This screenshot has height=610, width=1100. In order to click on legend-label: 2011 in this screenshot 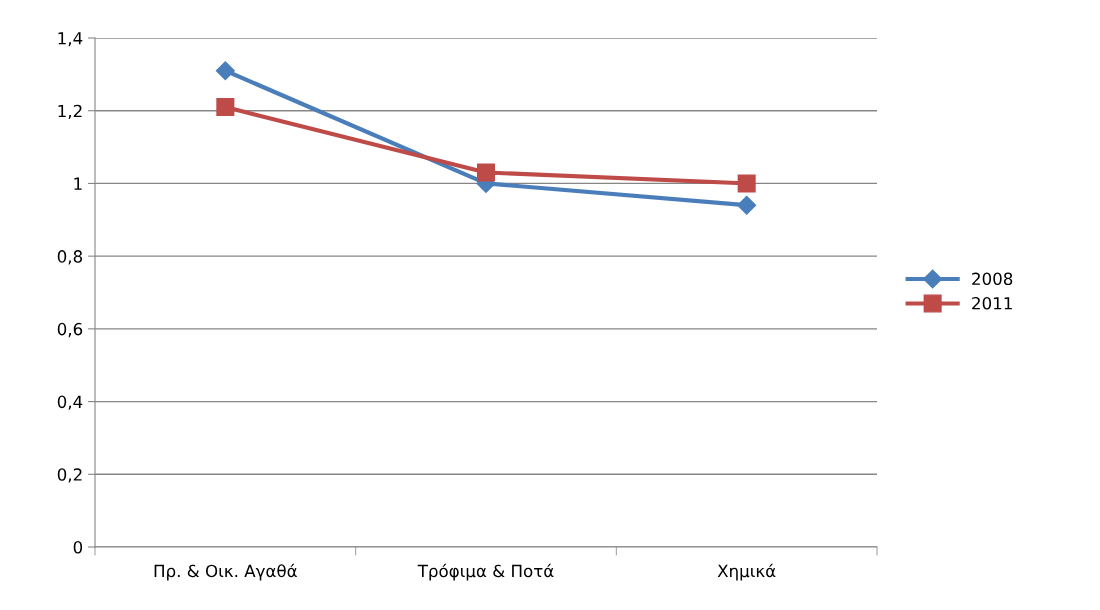, I will do `click(992, 303)`.